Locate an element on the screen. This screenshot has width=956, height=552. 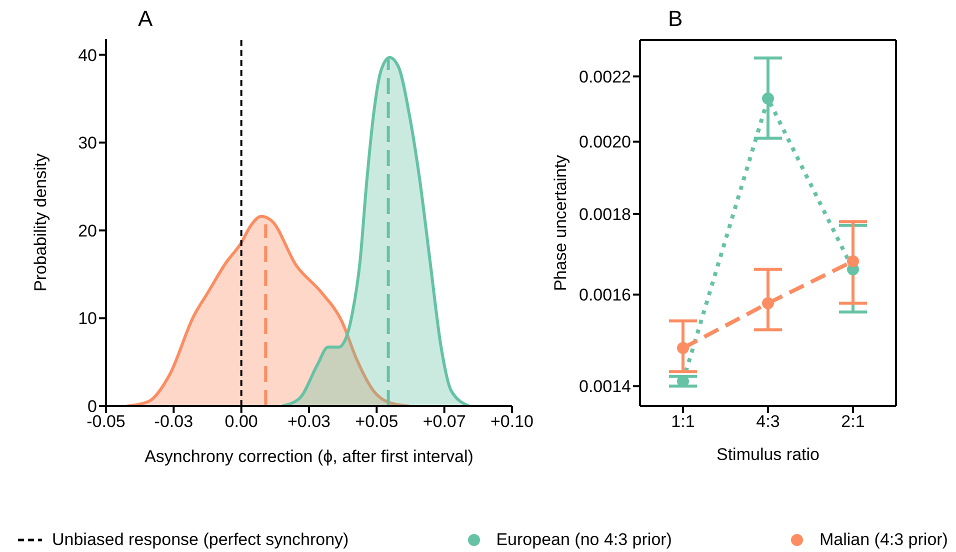
x-tick-label: +0.10 is located at coordinates (512, 422).